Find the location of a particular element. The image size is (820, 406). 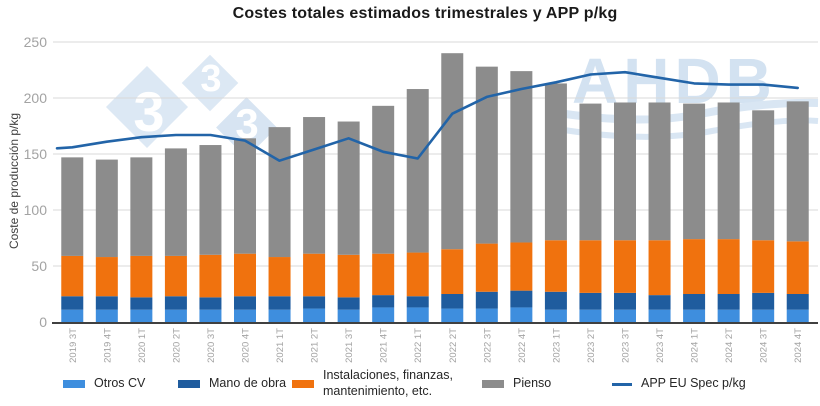

legend-item-app-line: APP EU Spec p/kg is located at coordinates (679, 384).